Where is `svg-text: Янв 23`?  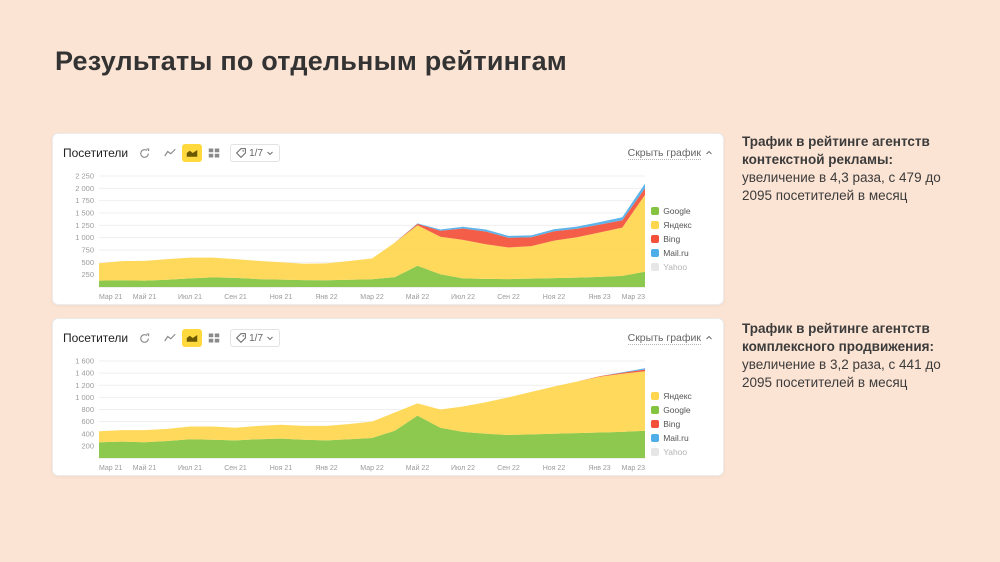
svg-text: Янв 23 is located at coordinates (599, 297).